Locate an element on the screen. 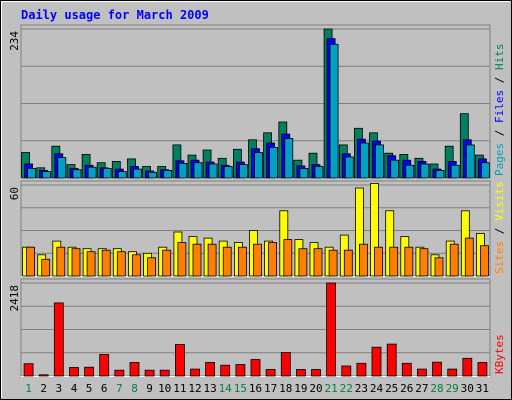 The width and height of the screenshot is (512, 400). day-label-18: 18 is located at coordinates (285, 388).